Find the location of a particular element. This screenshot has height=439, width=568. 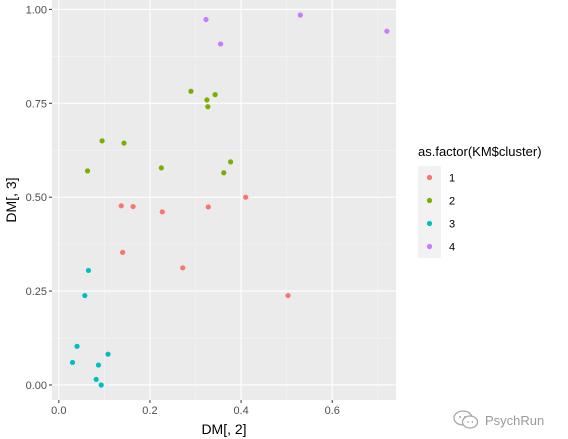

x-axis-ticks: 0.0 0.2 0.4 0.6 is located at coordinates (195, 408).